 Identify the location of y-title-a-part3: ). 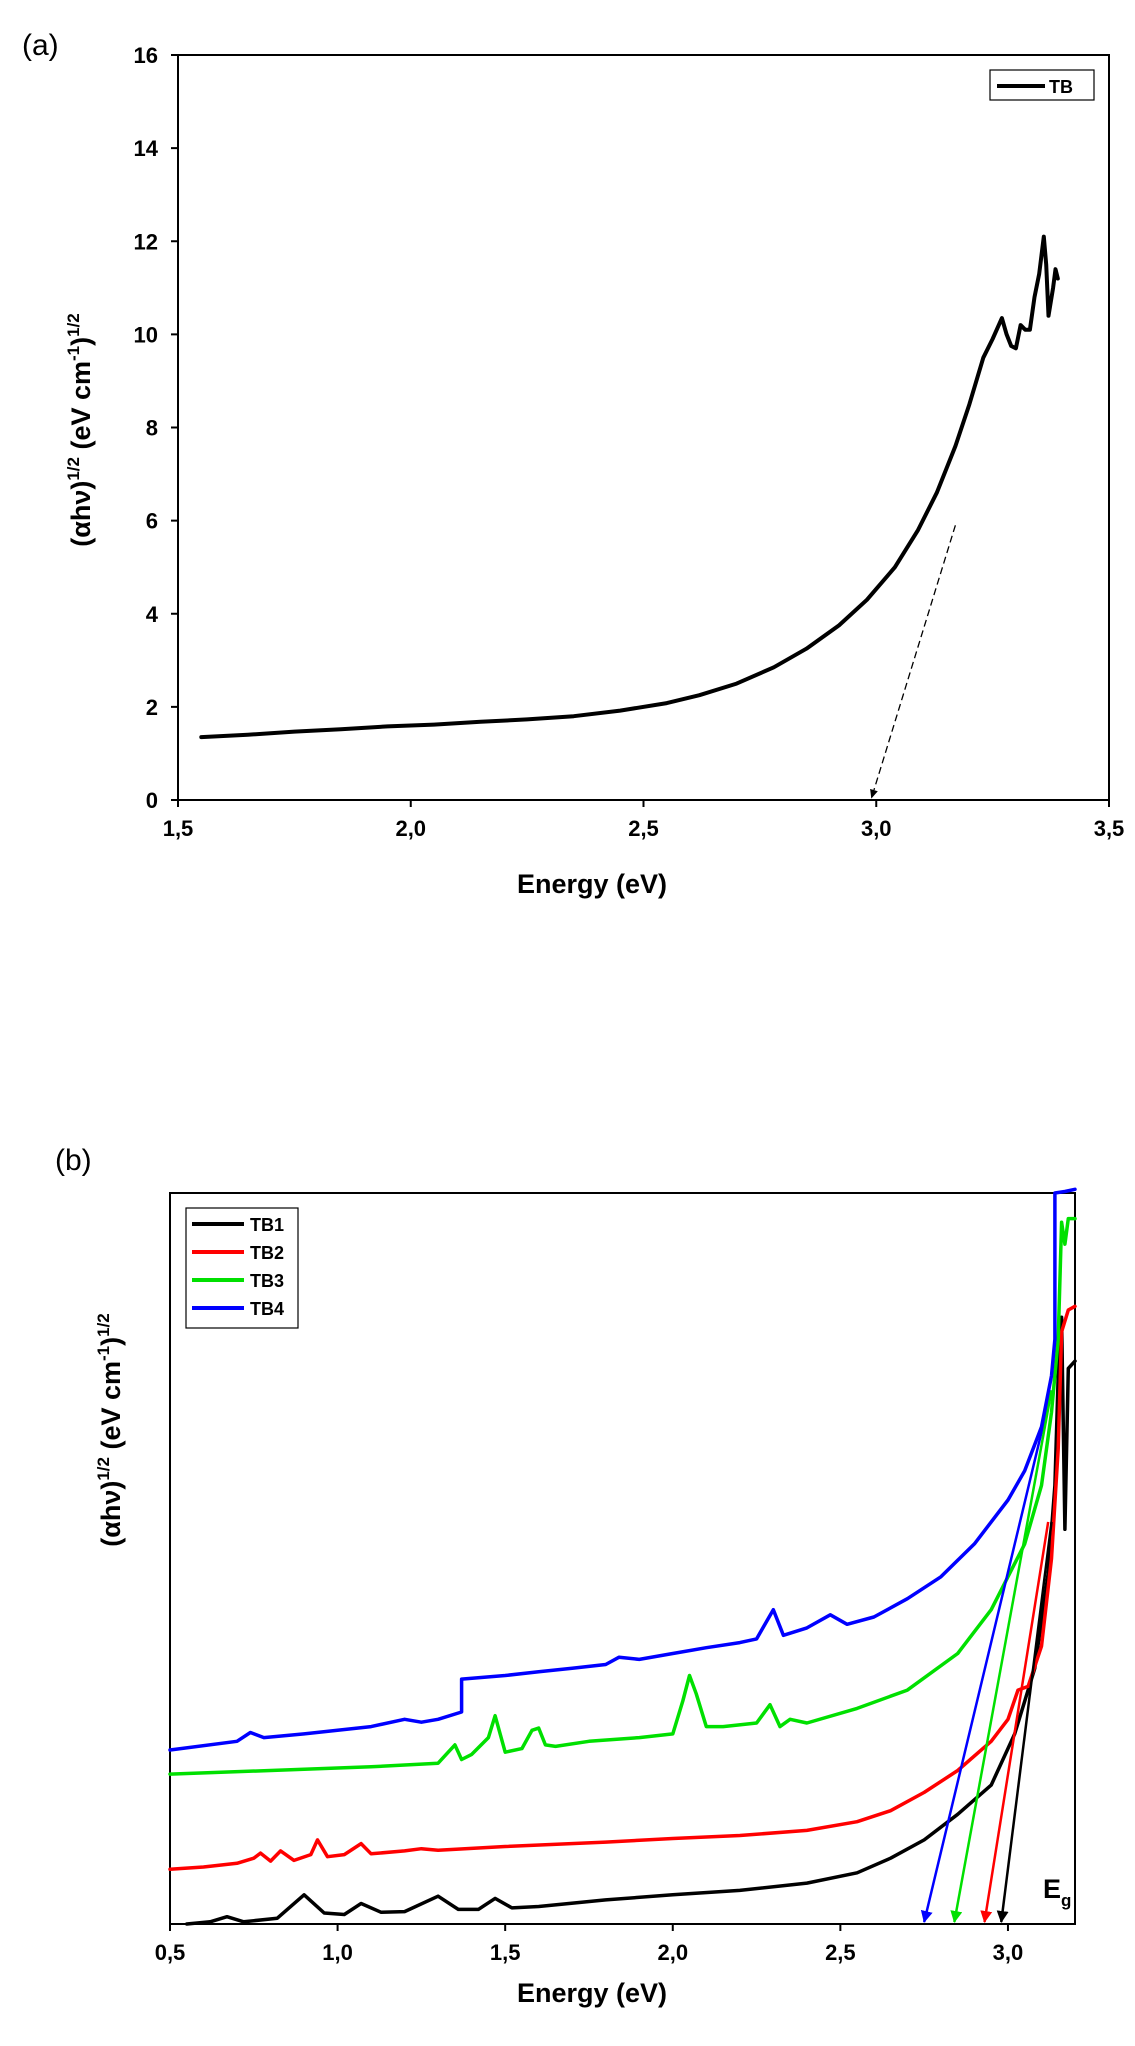
(81, 341).